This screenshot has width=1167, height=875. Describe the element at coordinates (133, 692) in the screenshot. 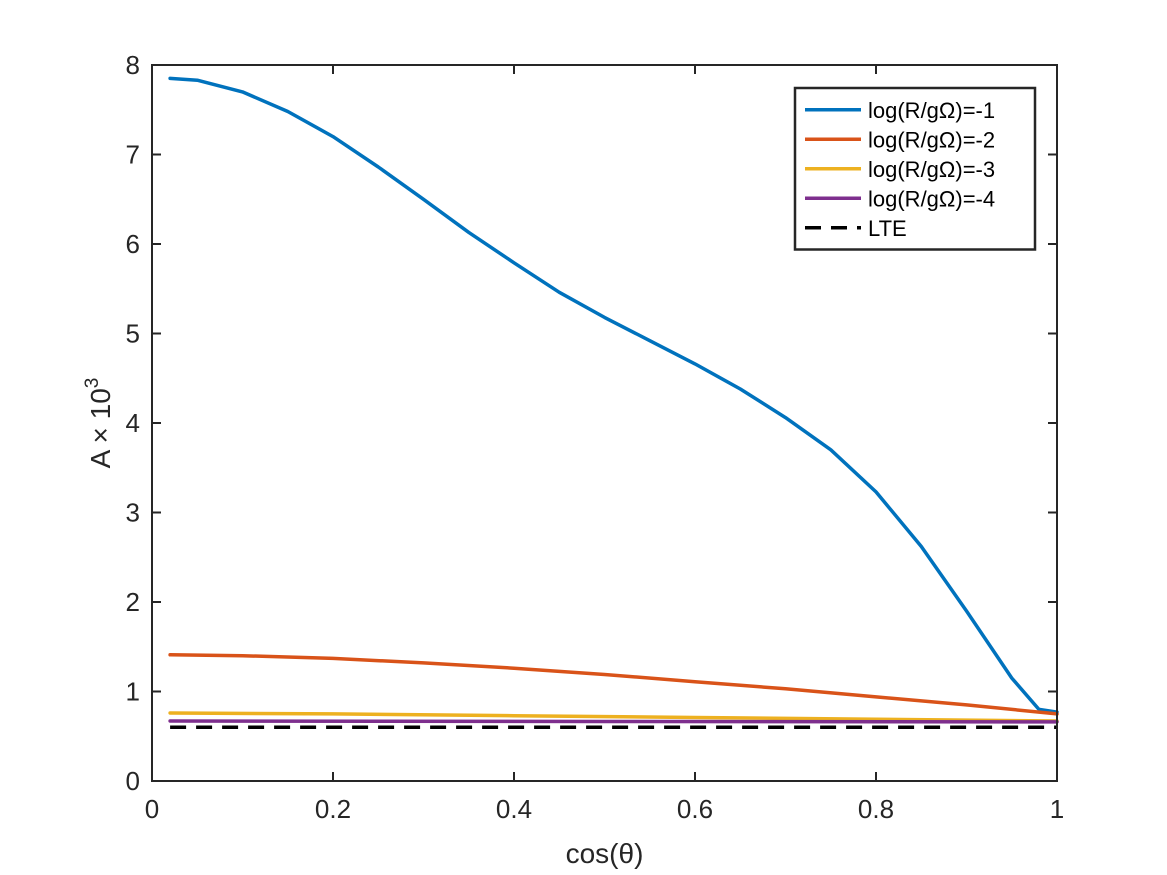

I see `y-tick-label: 1` at that location.